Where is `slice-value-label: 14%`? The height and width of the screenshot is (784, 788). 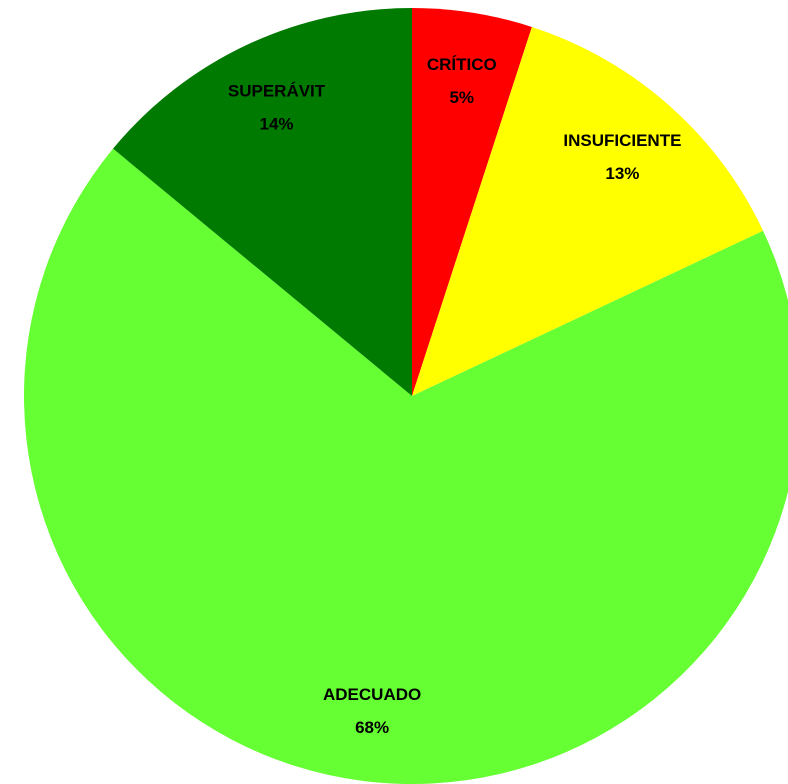
slice-value-label: 14% is located at coordinates (277, 124).